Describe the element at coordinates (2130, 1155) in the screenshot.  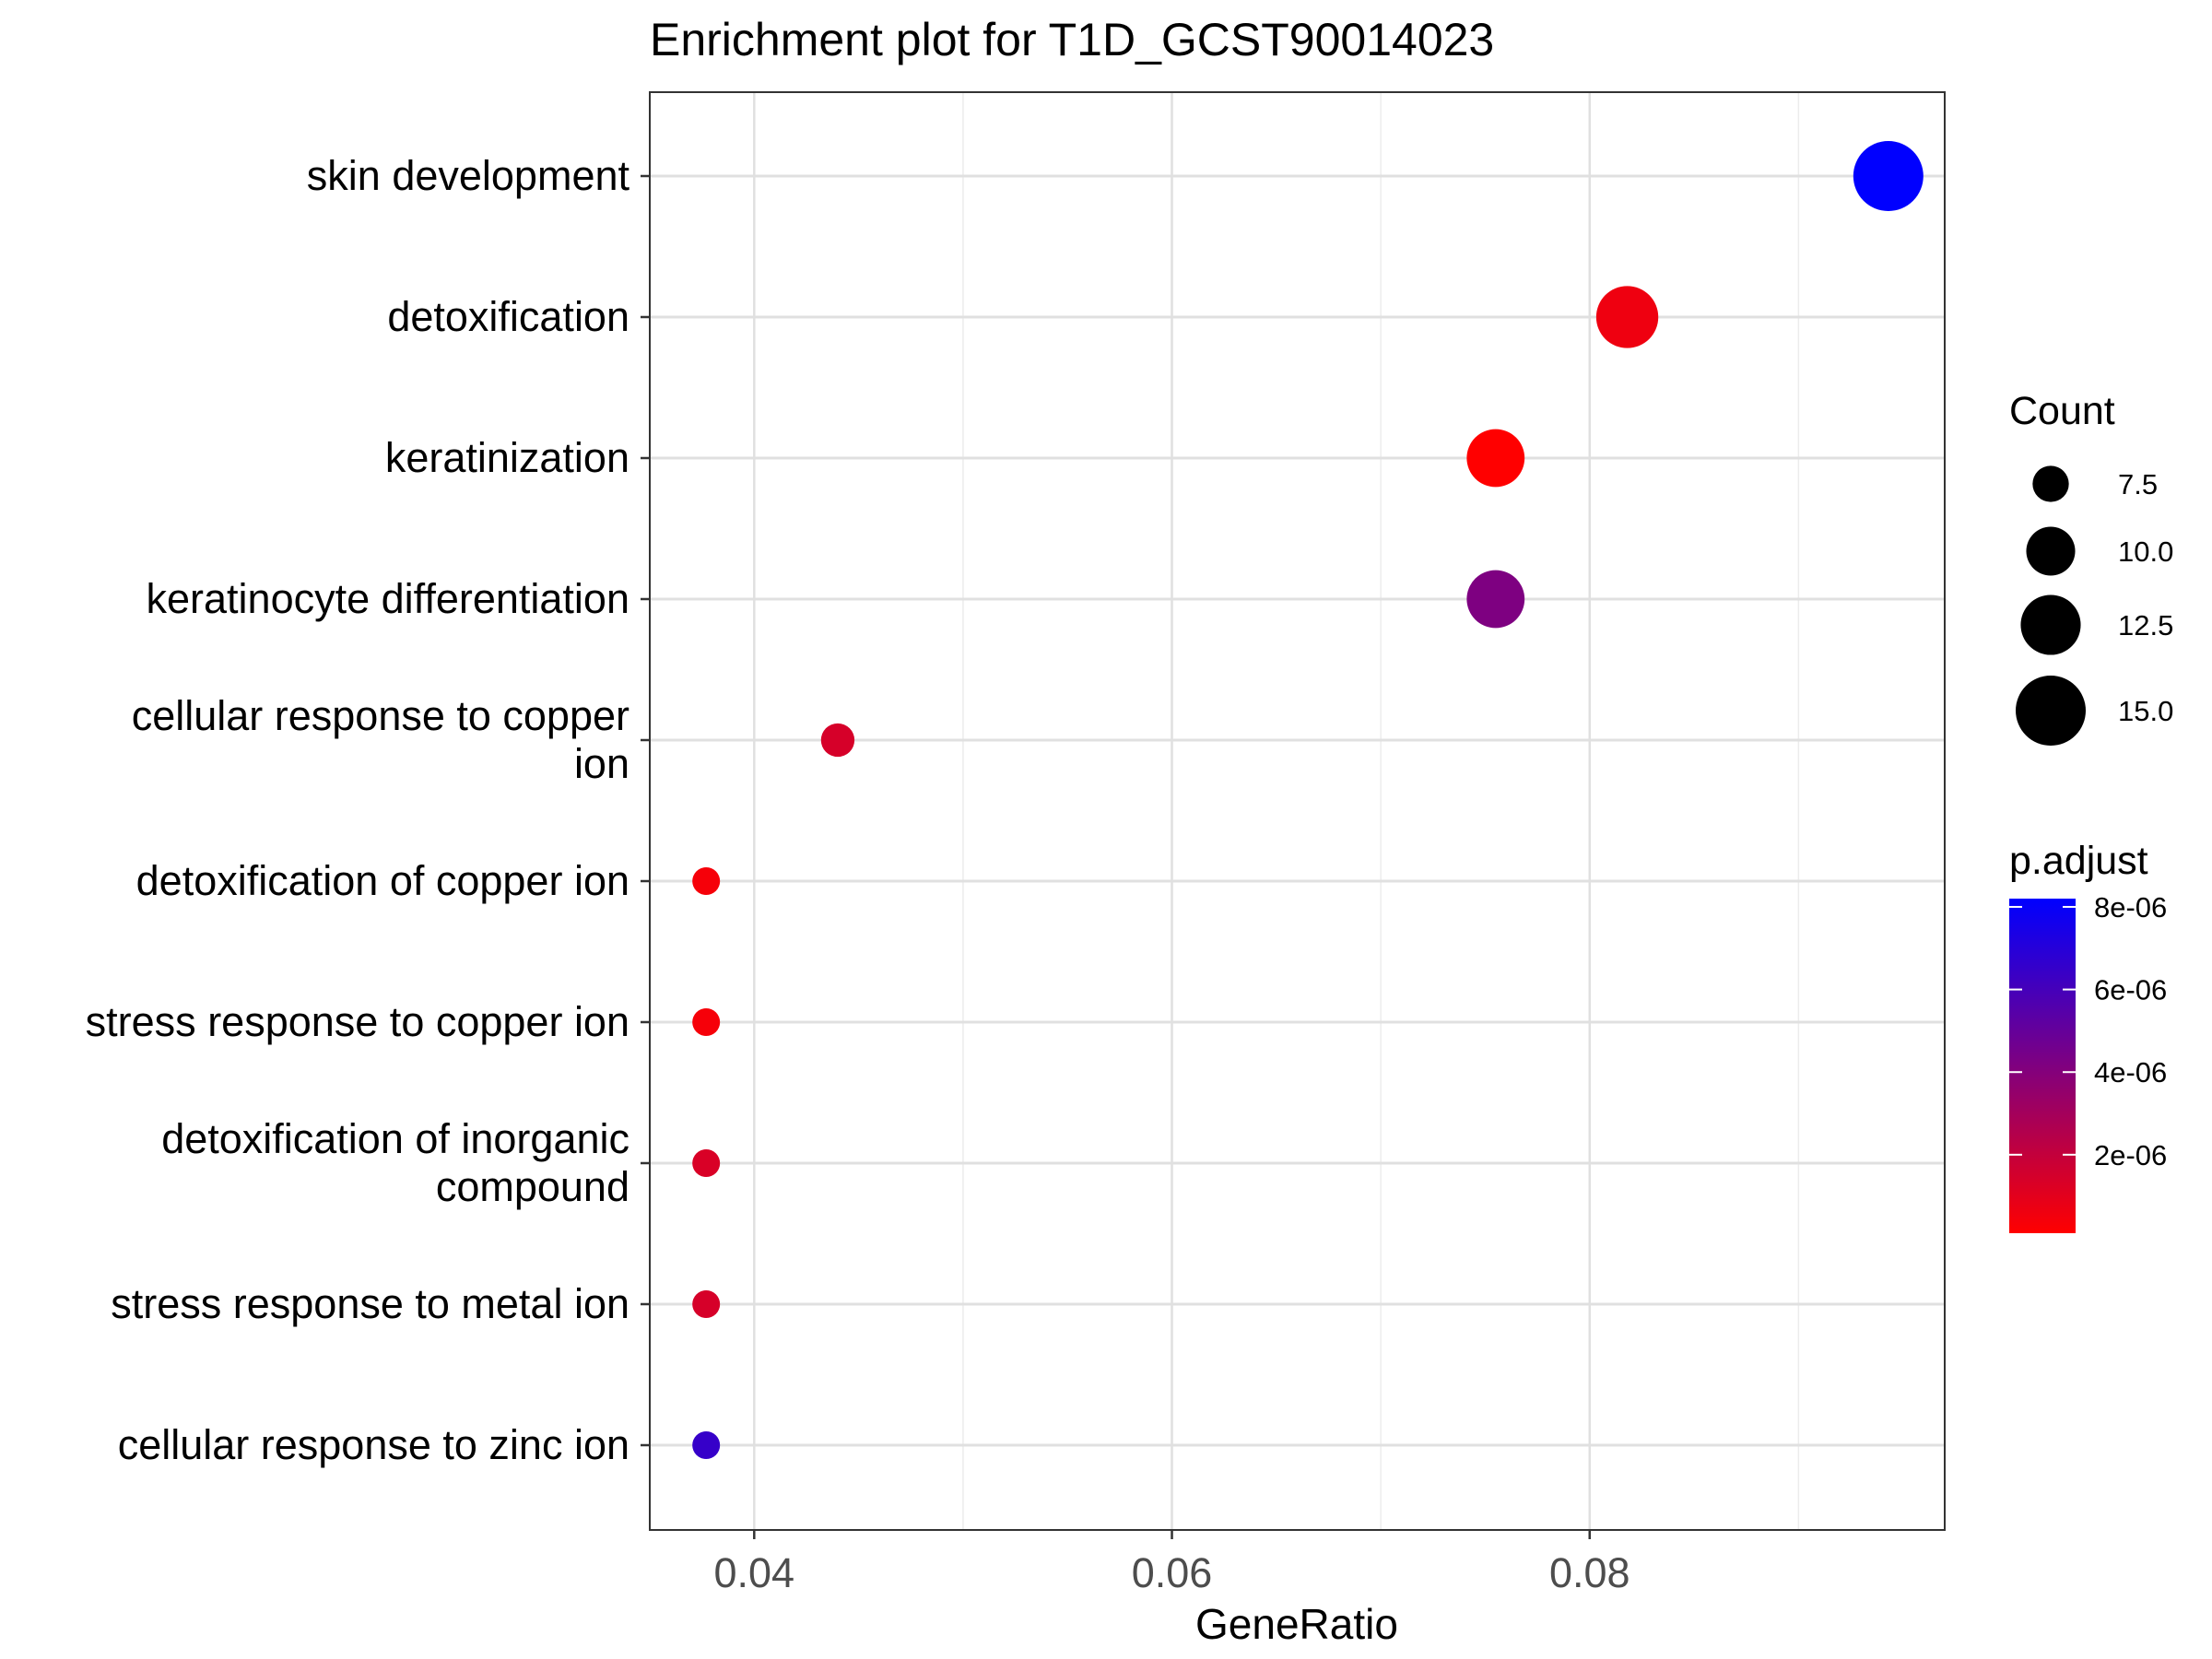
I see `color-legend-label: 2e-06` at that location.